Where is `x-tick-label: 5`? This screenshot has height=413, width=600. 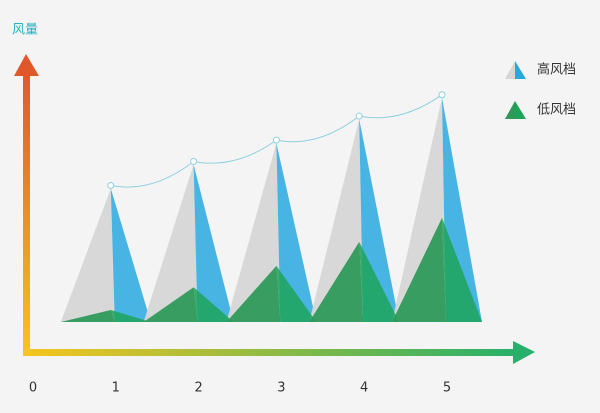 x-tick-label: 5 is located at coordinates (447, 388).